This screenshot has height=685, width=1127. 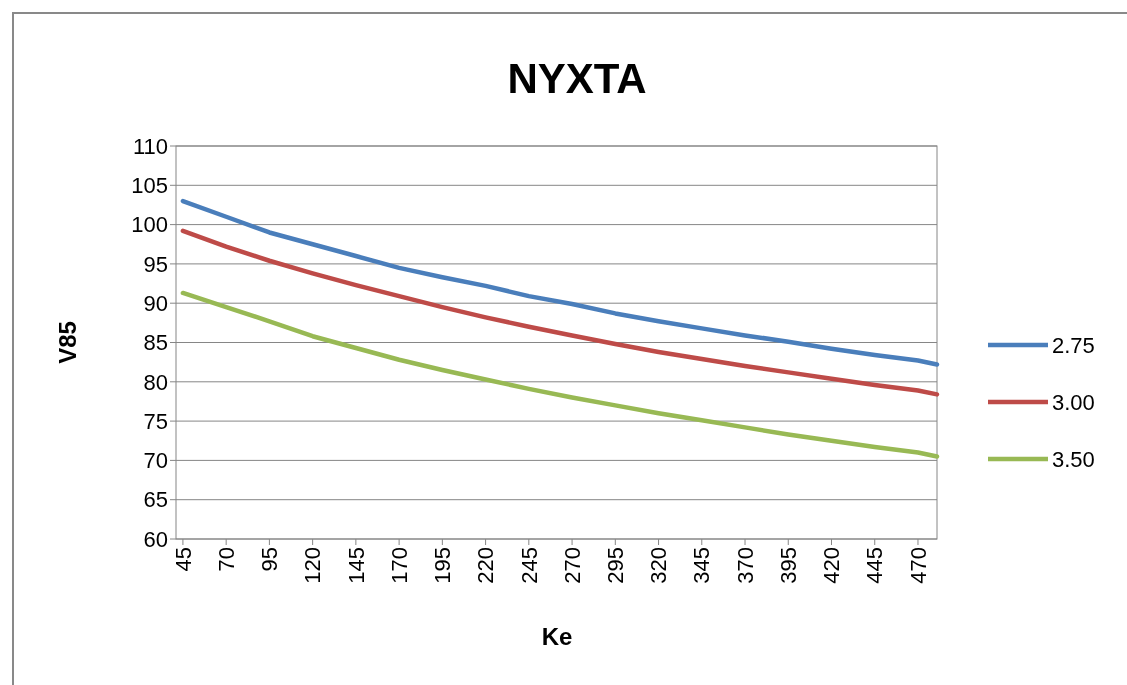 What do you see at coordinates (615, 565) in the screenshot?
I see `x-tick-label: 295` at bounding box center [615, 565].